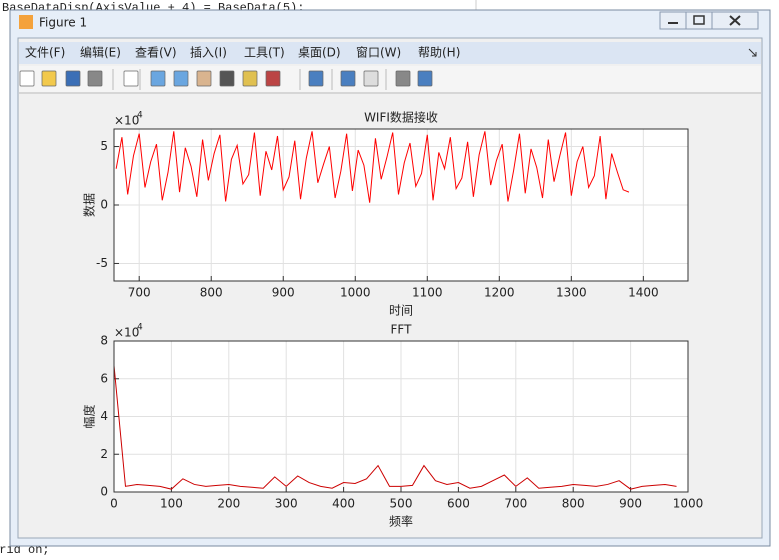 Image resolution: width=779 pixels, height=560 pixels. Describe the element at coordinates (242, 52) in the screenshot. I see `menu-group: 文件(F) 编辑(E) 查看(V) 插入(I) 工具(T) 桌面(D) 窗口(W) 帮助(H)` at that location.